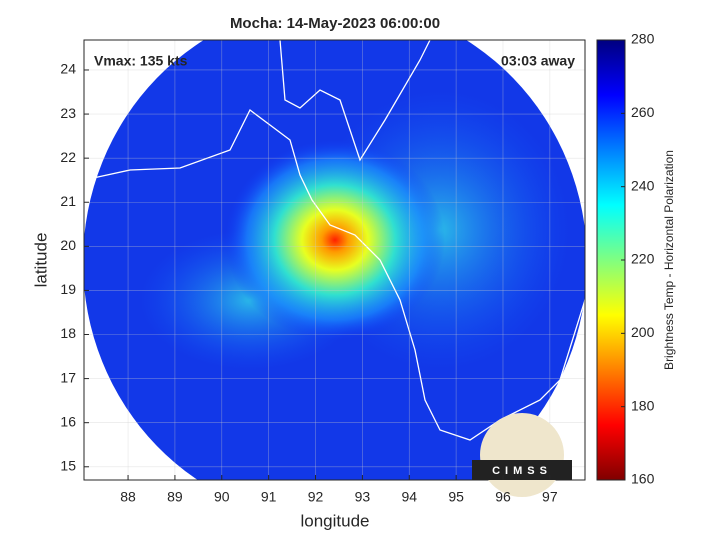 Image resolution: width=720 pixels, height=545 pixels. What do you see at coordinates (68, 113) in the screenshot?
I see `y-tick-label: 23` at bounding box center [68, 113].